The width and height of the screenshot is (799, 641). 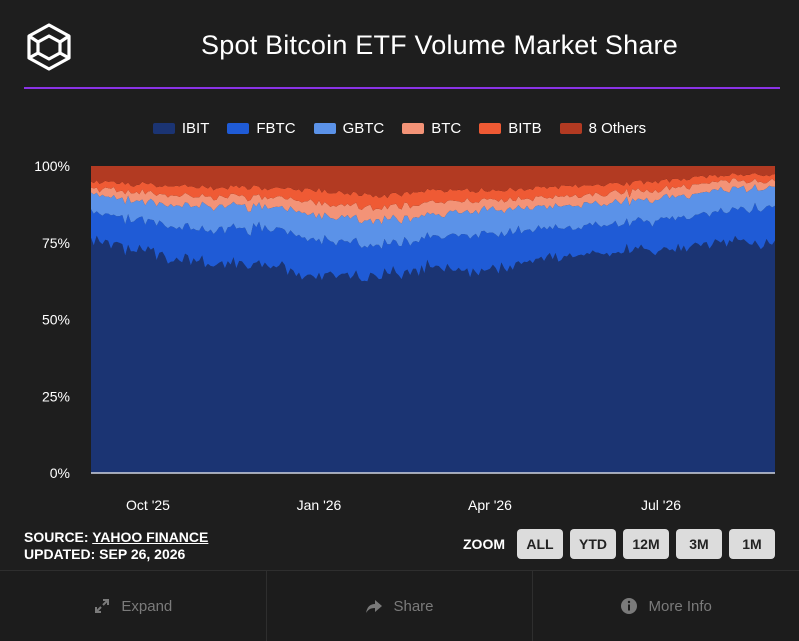 What do you see at coordinates (490, 505) in the screenshot?
I see `x-tick-label: Apr '26` at bounding box center [490, 505].